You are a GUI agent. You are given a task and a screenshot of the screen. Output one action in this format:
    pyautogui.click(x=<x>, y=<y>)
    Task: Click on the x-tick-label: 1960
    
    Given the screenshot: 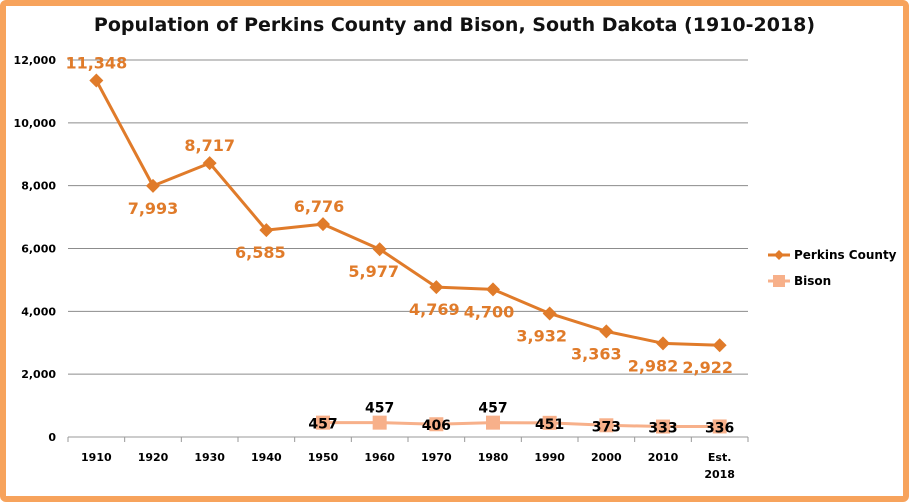 What is the action you would take?
    pyautogui.click(x=379, y=457)
    